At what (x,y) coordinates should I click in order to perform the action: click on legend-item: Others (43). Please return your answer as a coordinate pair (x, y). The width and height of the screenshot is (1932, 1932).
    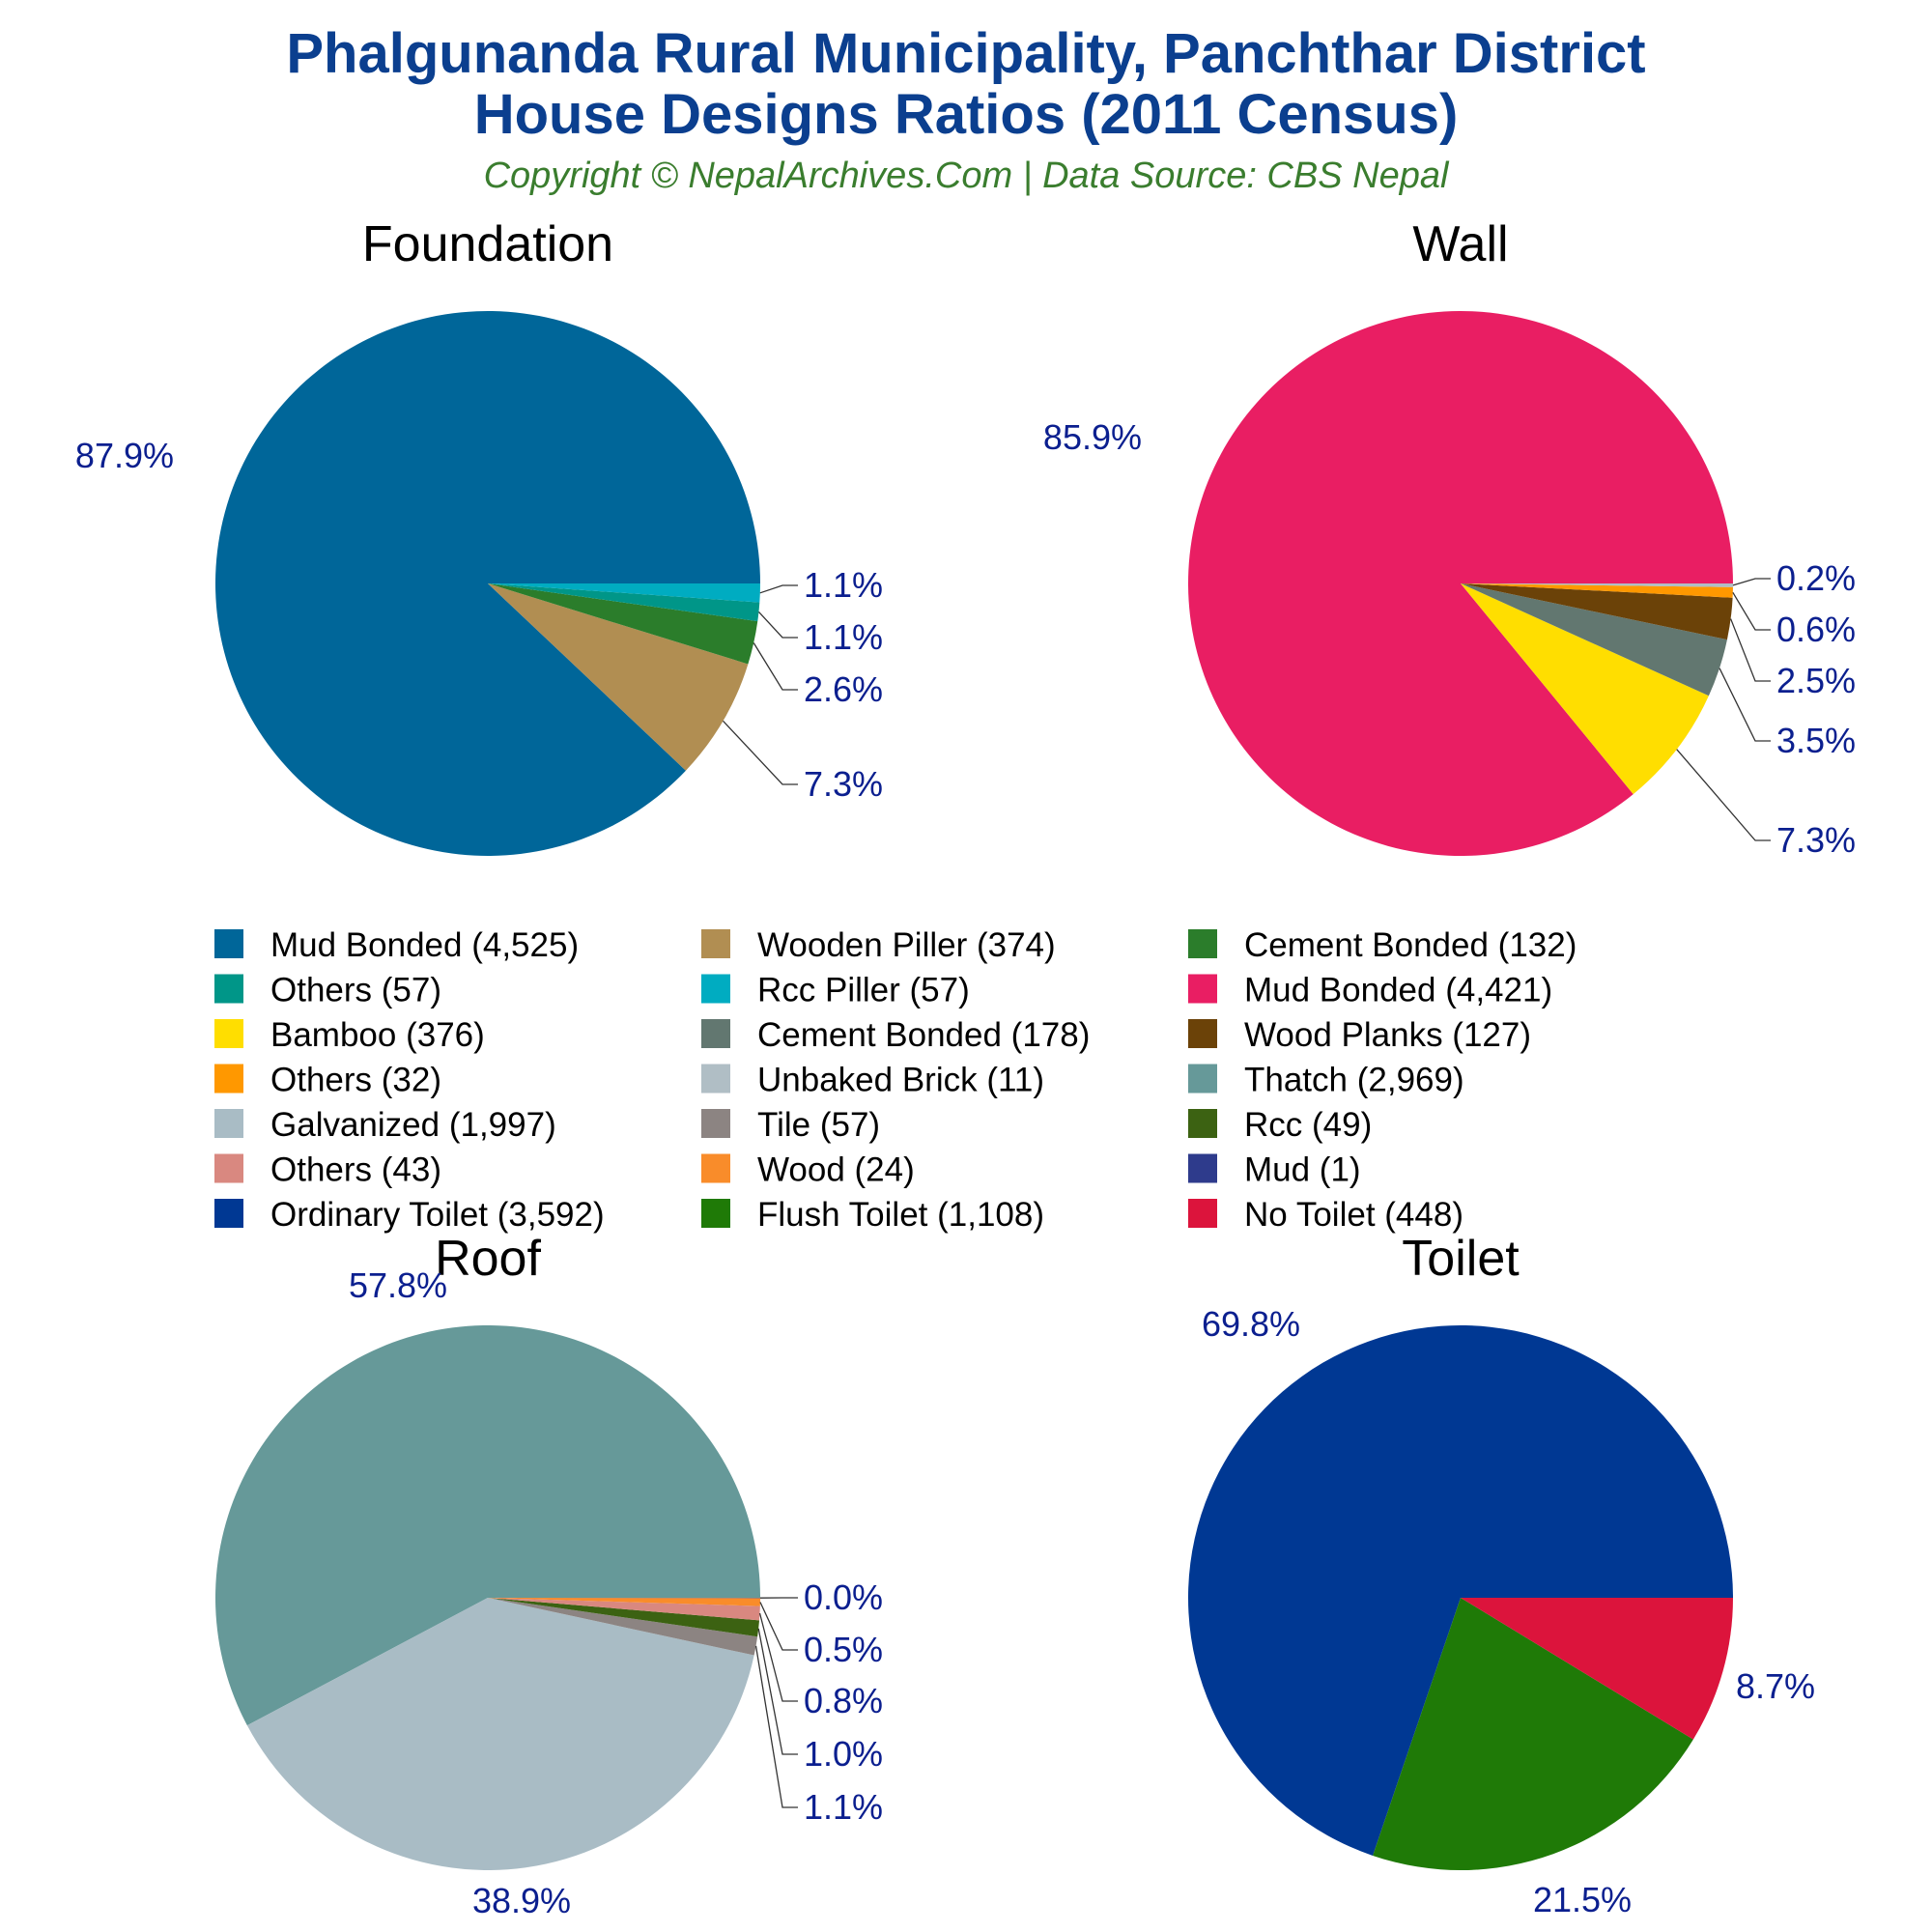
    Looking at the image, I should click on (327, 1170).